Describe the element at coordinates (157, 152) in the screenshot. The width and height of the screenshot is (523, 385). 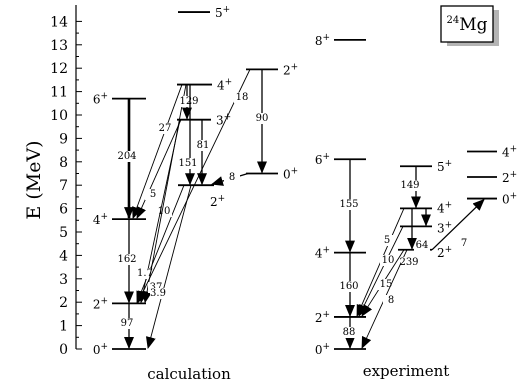
I see `transition-arrow-ct4` at that location.